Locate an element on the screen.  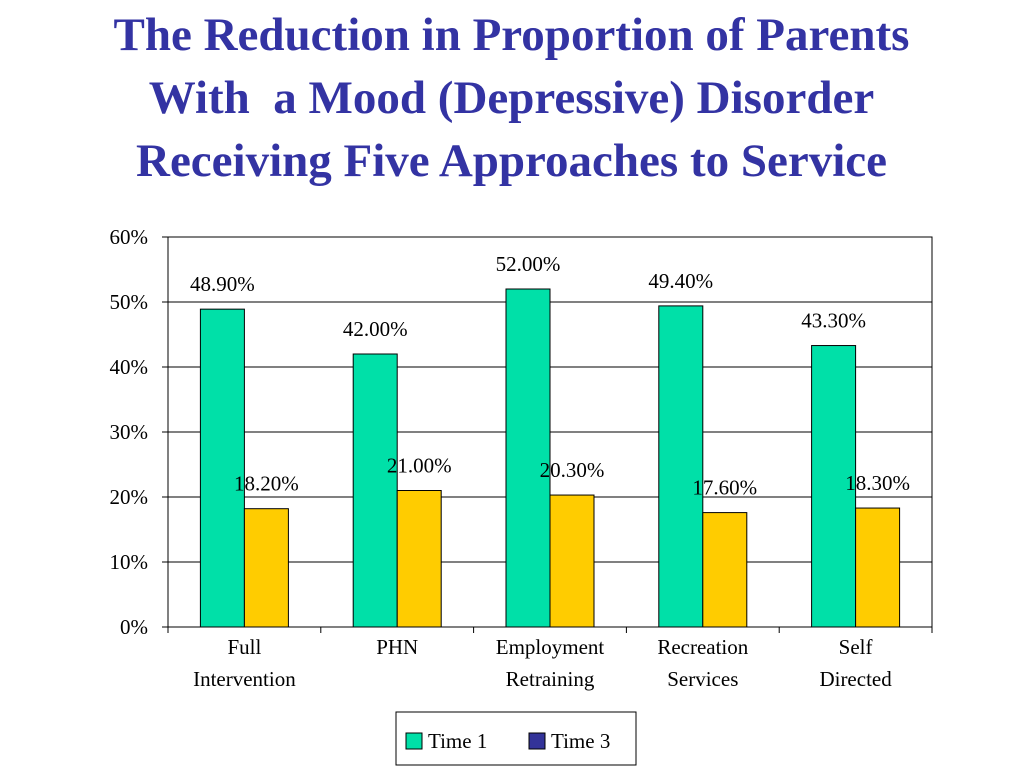
legend-label-time3: Time 3 is located at coordinates (580, 741).